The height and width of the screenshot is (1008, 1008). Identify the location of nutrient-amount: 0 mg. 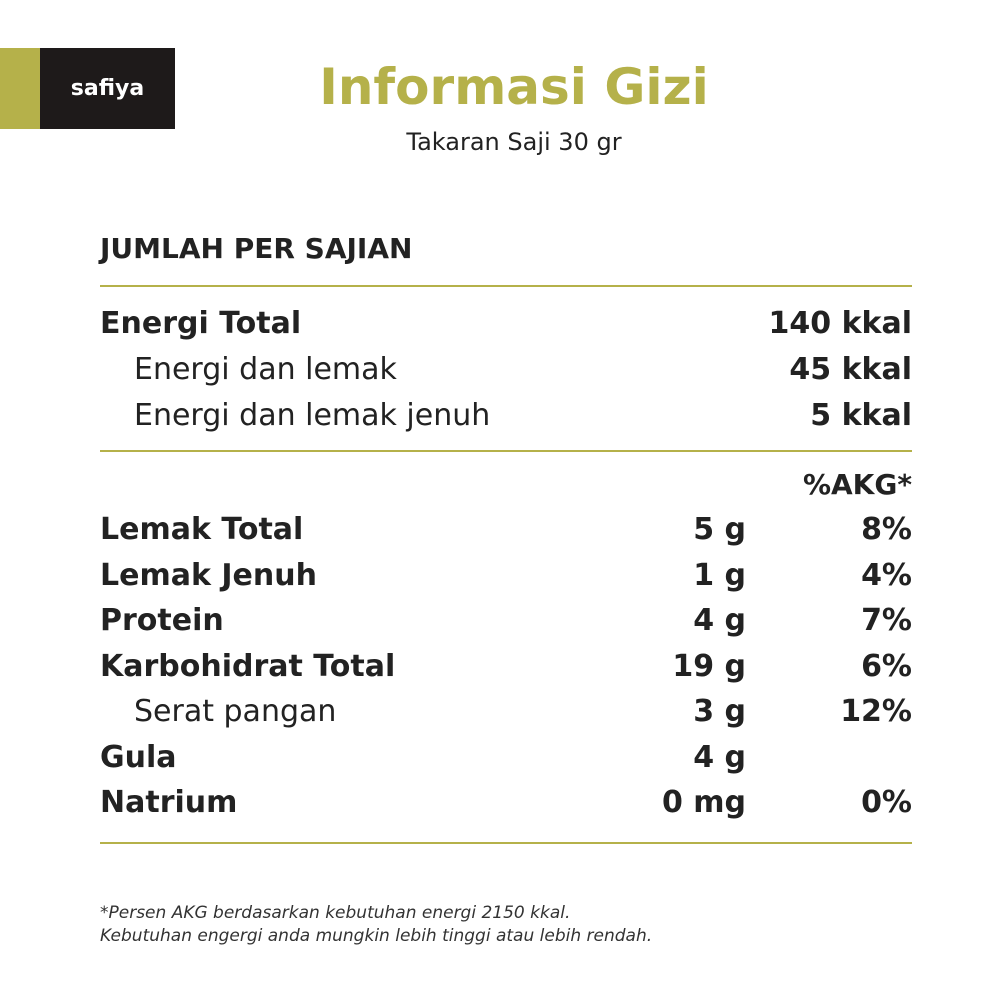
(703, 802).